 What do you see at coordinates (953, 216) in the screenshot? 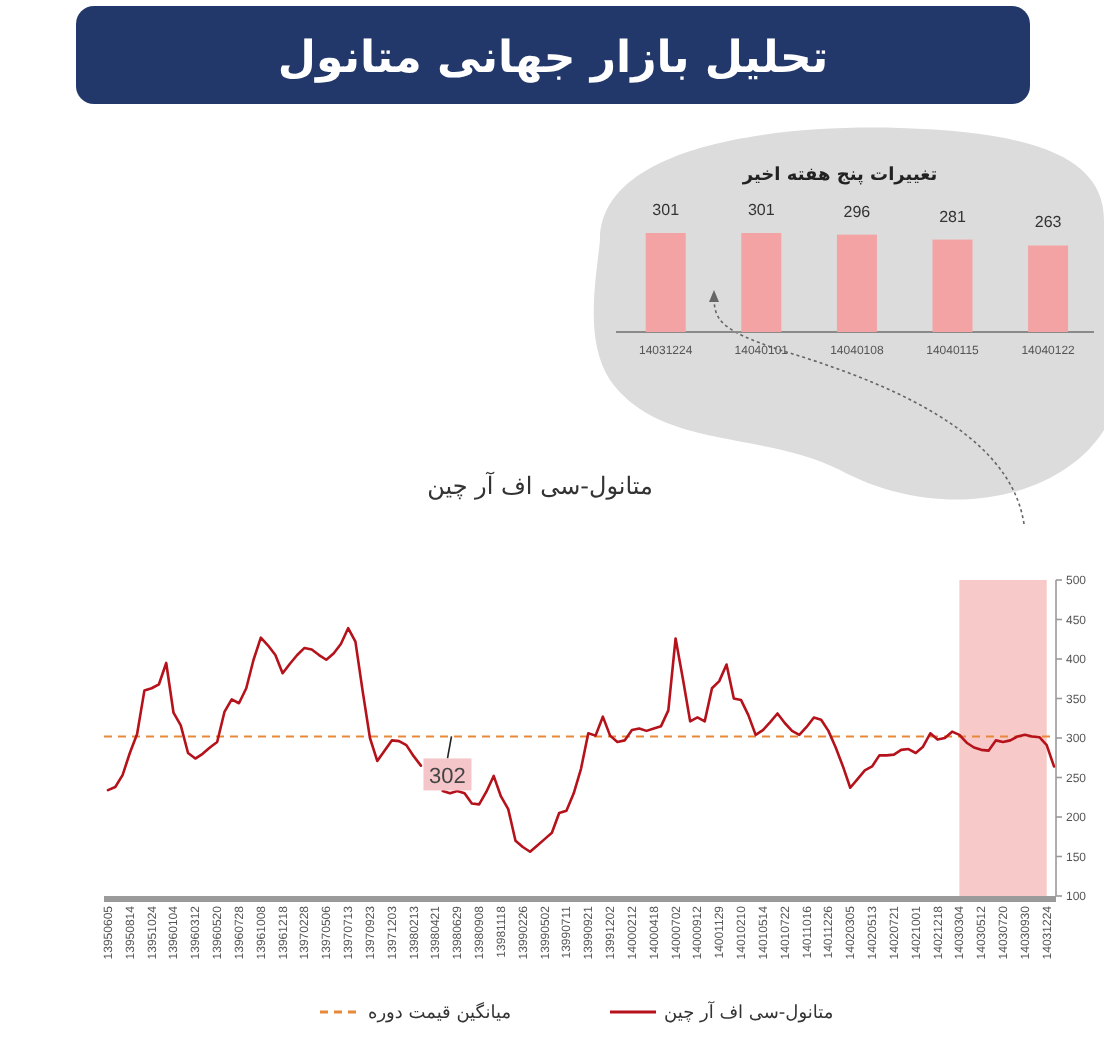
I see `data-label: 281` at bounding box center [953, 216].